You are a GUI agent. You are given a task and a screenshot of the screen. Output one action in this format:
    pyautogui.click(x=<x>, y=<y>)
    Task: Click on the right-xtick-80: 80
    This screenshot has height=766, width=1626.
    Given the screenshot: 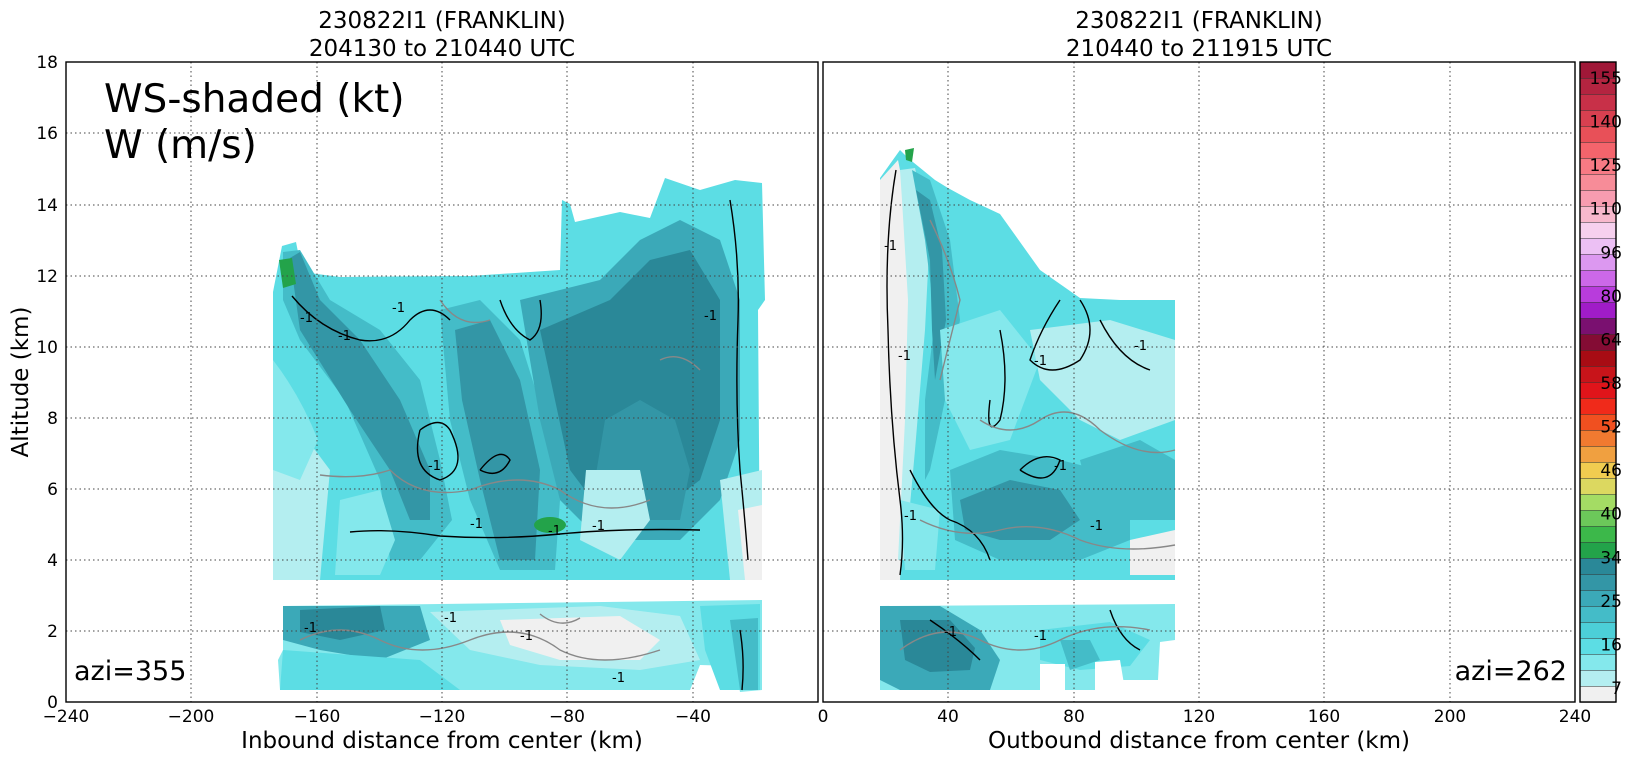 What is the action you would take?
    pyautogui.click(x=1074, y=717)
    